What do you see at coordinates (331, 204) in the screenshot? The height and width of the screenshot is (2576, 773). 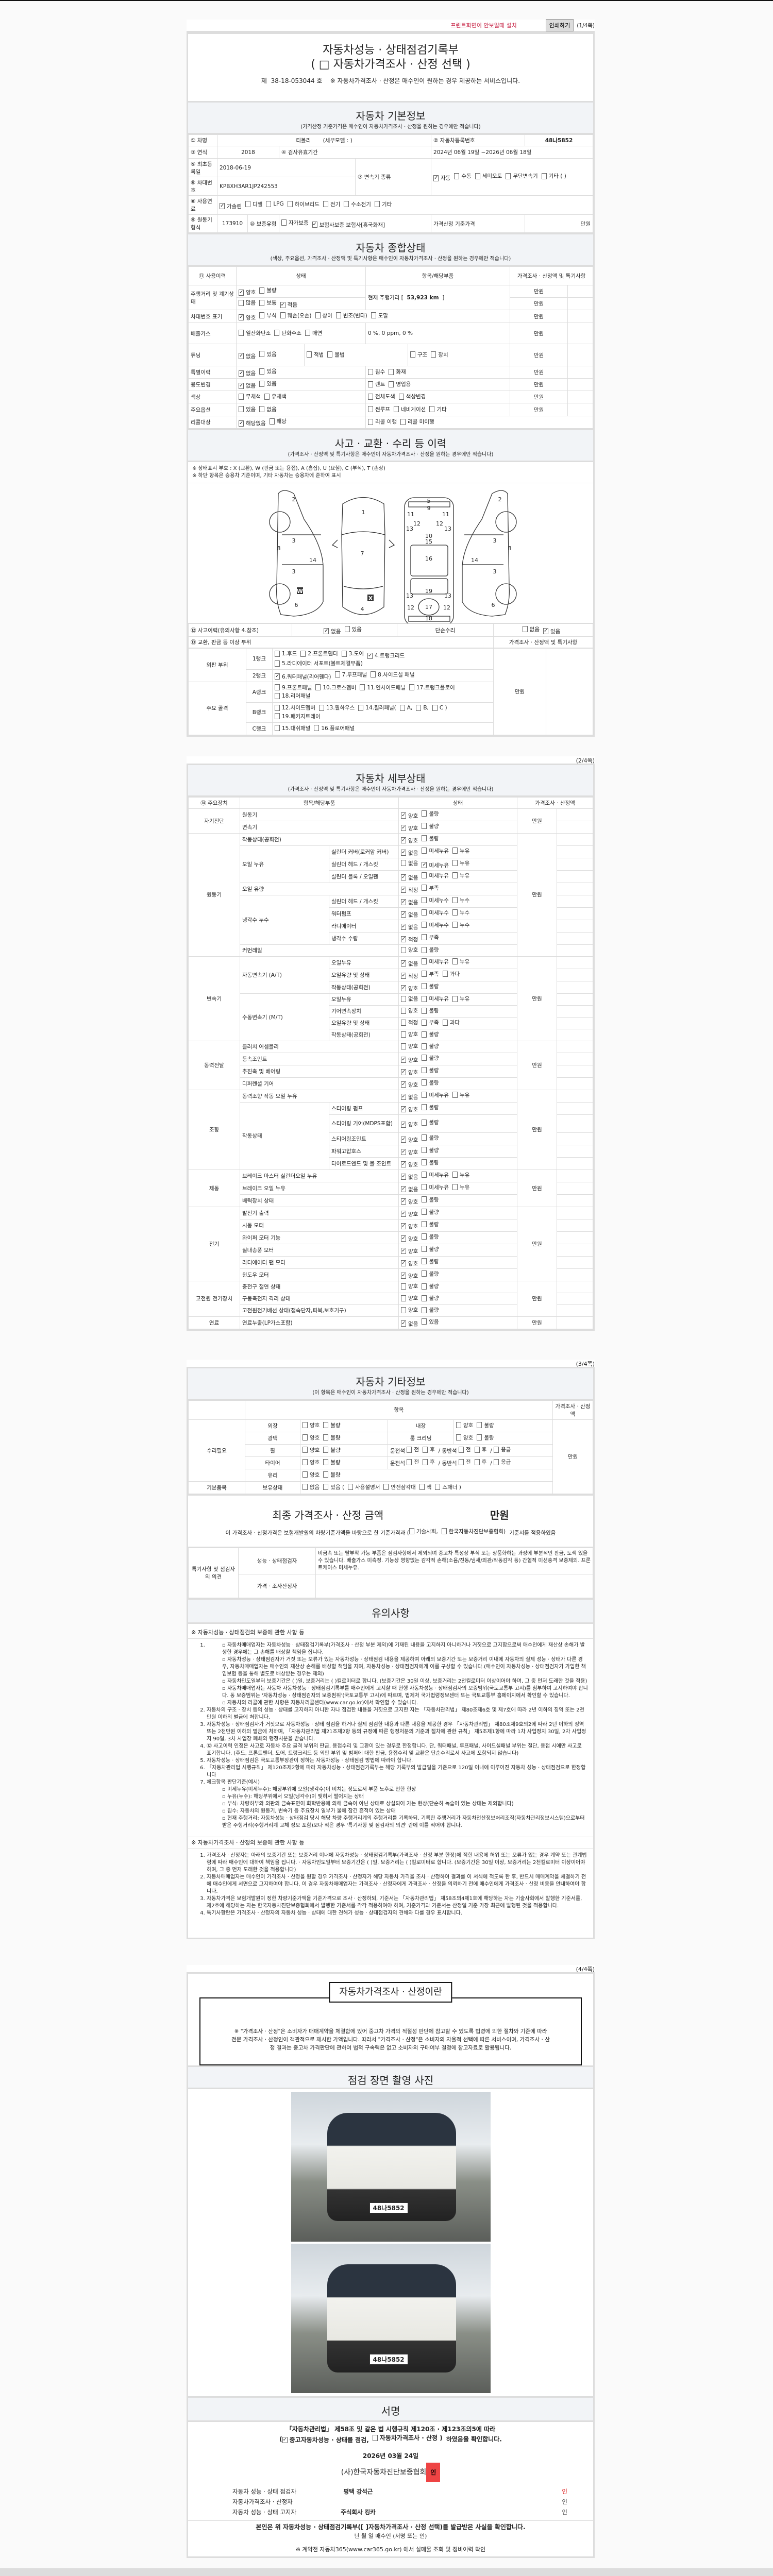 I see `checkbox-option: 전기` at bounding box center [331, 204].